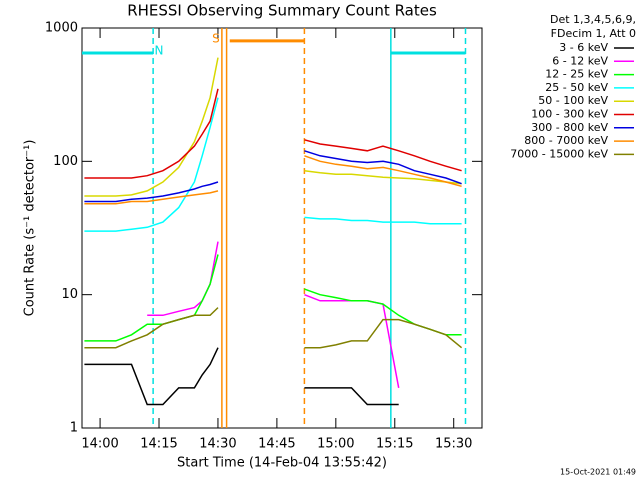  What do you see at coordinates (598, 472) in the screenshot?
I see `footer: 15-Oct-2021 01:49` at bounding box center [598, 472].